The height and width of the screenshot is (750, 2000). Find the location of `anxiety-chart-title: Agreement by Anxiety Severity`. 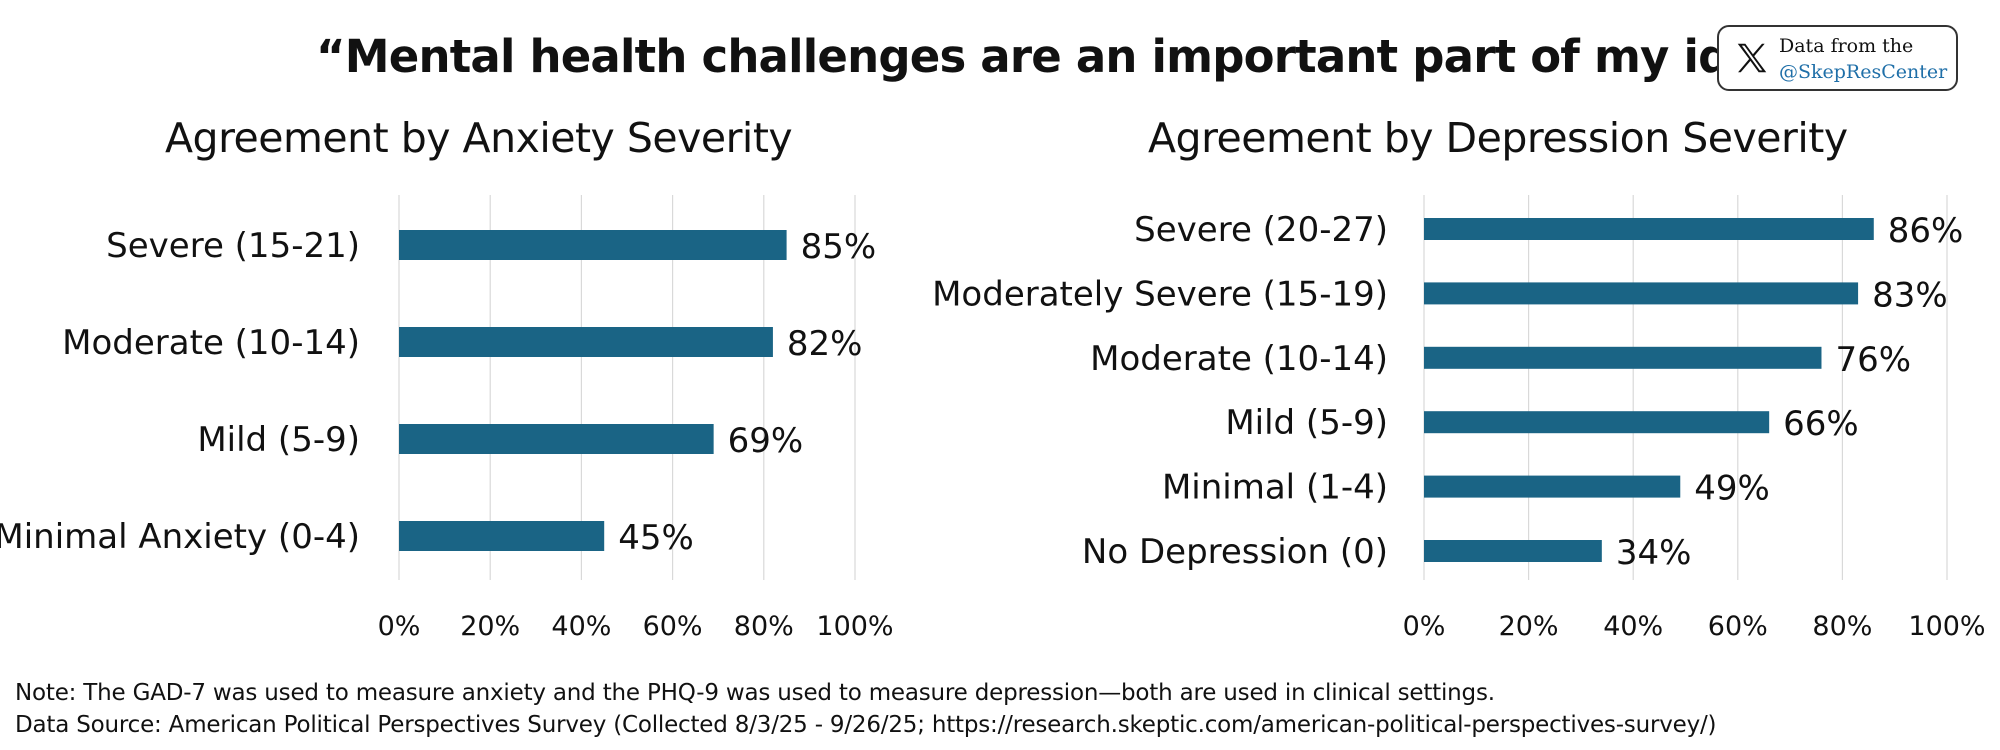

anxiety-chart-title: Agreement by Anxiety Severity is located at coordinates (479, 138).